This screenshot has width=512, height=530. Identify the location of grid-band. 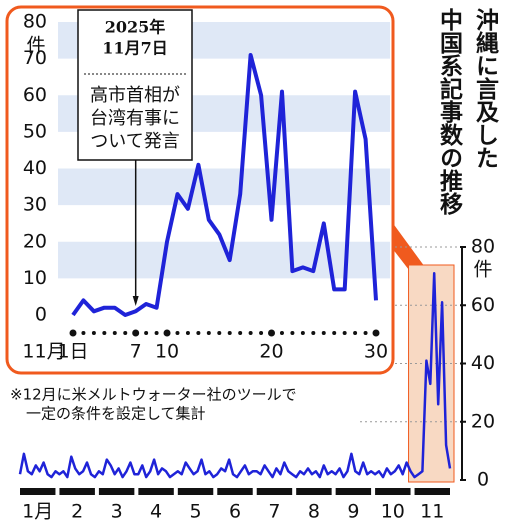
(224, 187).